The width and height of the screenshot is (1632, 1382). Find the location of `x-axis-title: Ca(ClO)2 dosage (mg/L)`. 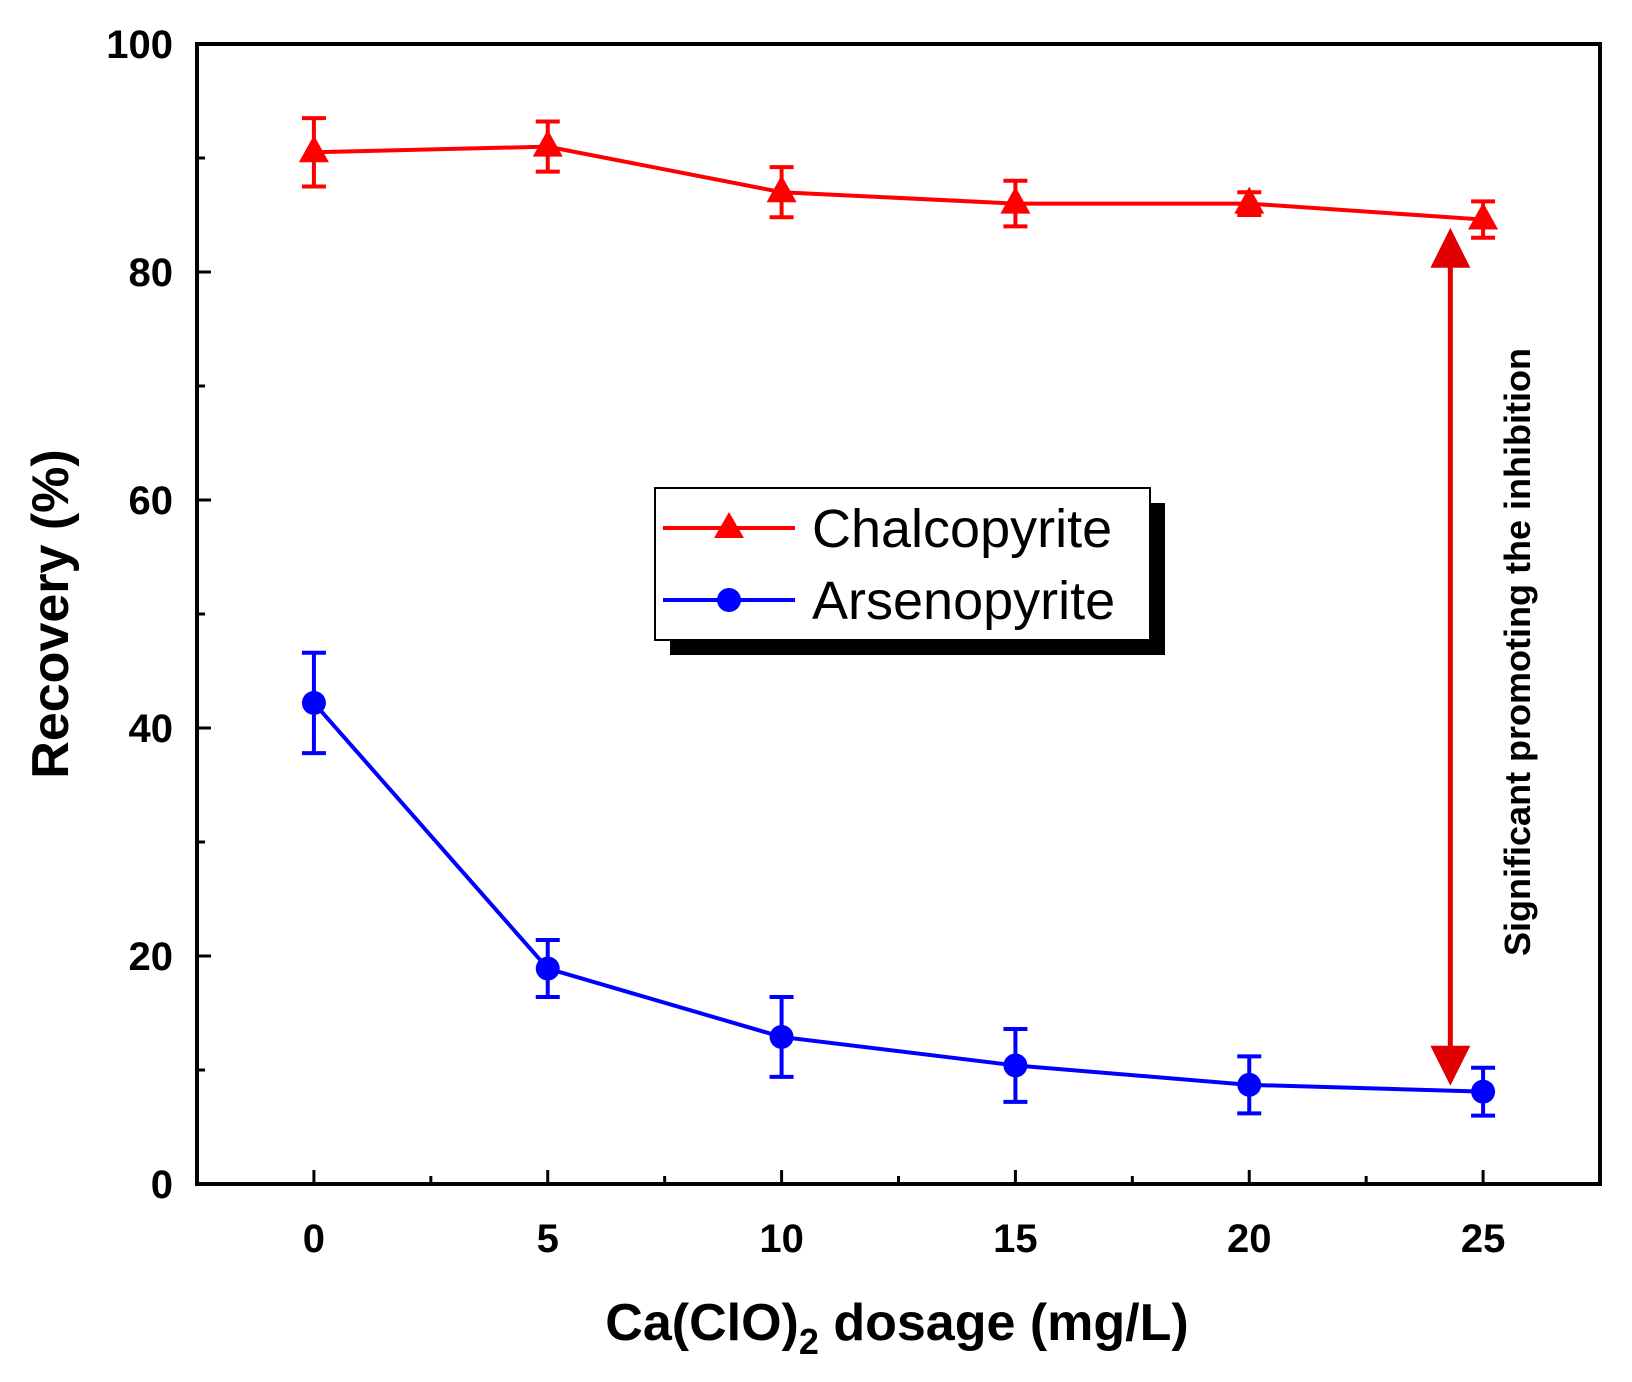

x-axis-title: Ca(ClO)2 dosage (mg/L) is located at coordinates (896, 1328).